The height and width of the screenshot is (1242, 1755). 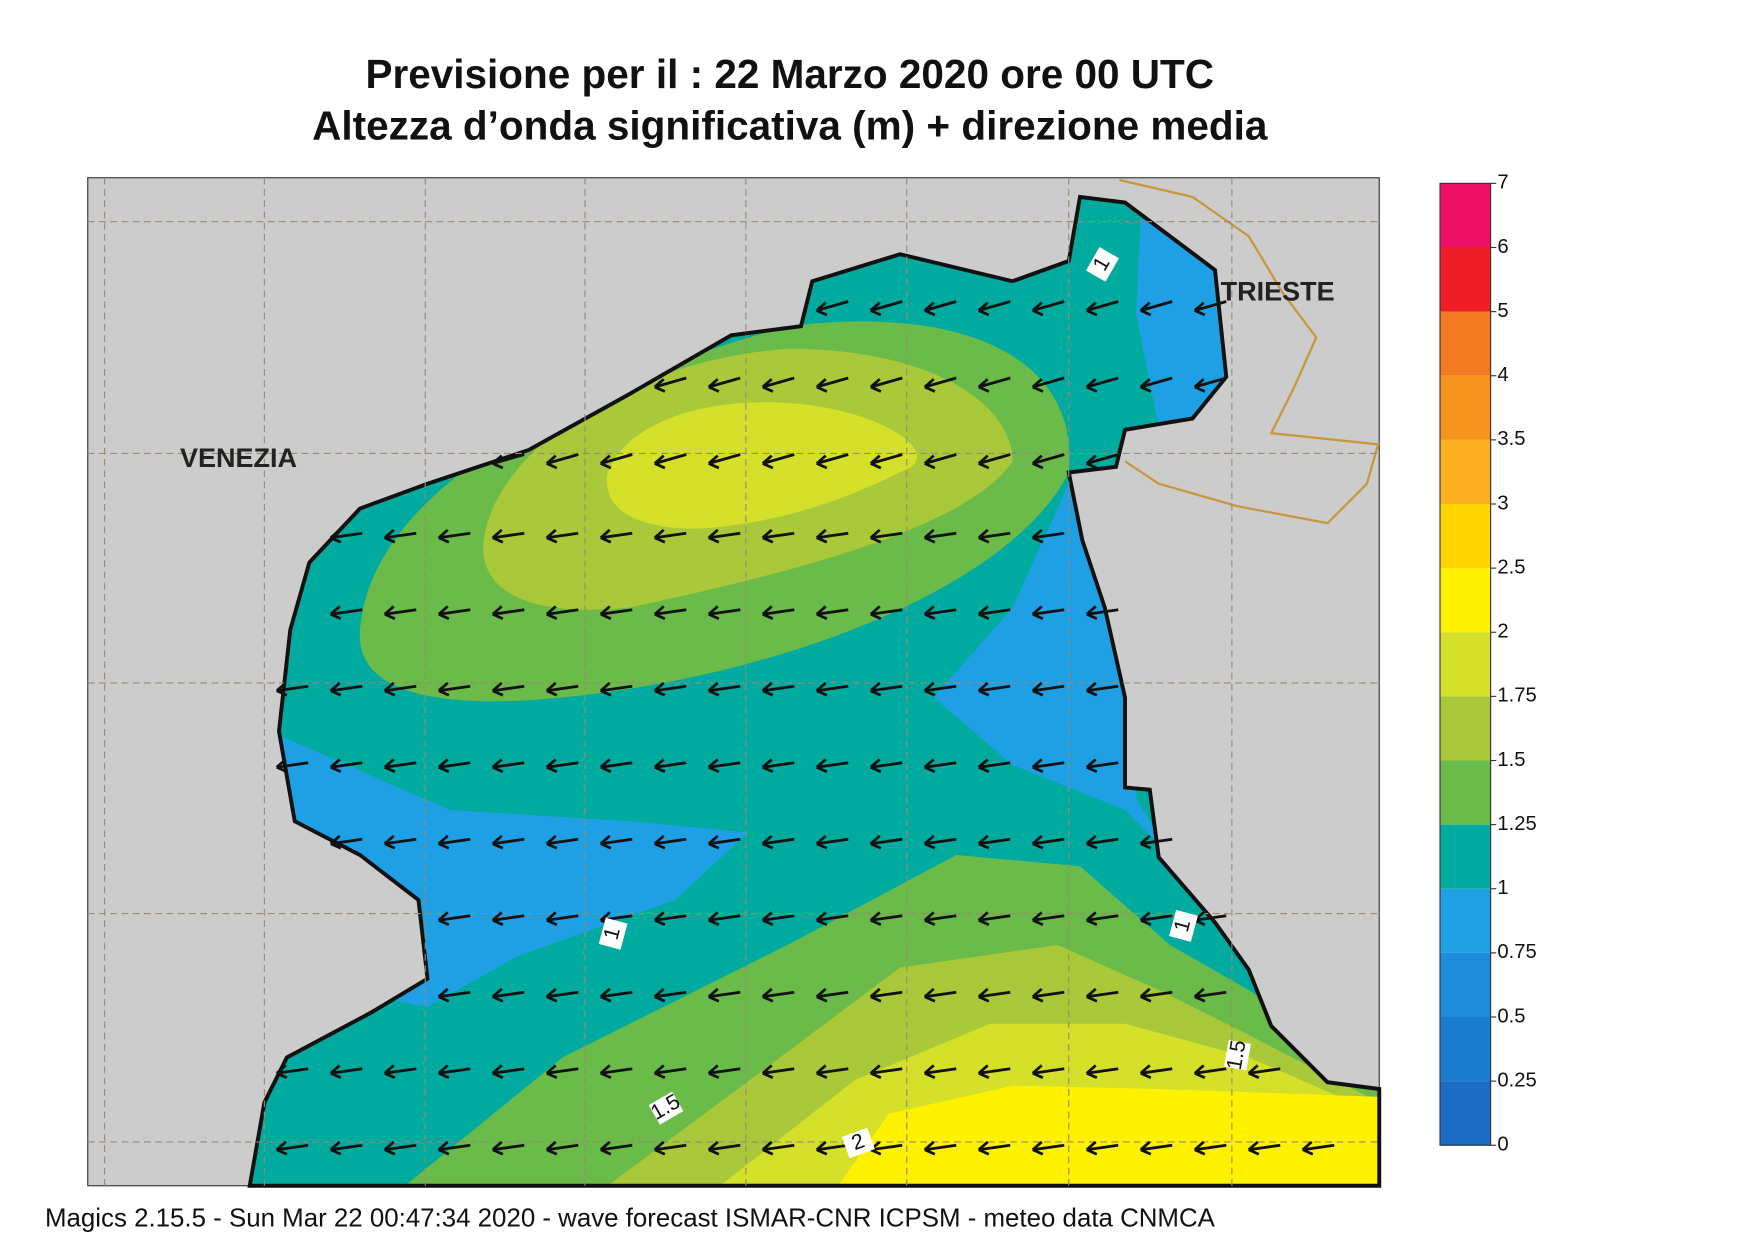 I want to click on zone-yellow, so click(x=1109, y=1135).